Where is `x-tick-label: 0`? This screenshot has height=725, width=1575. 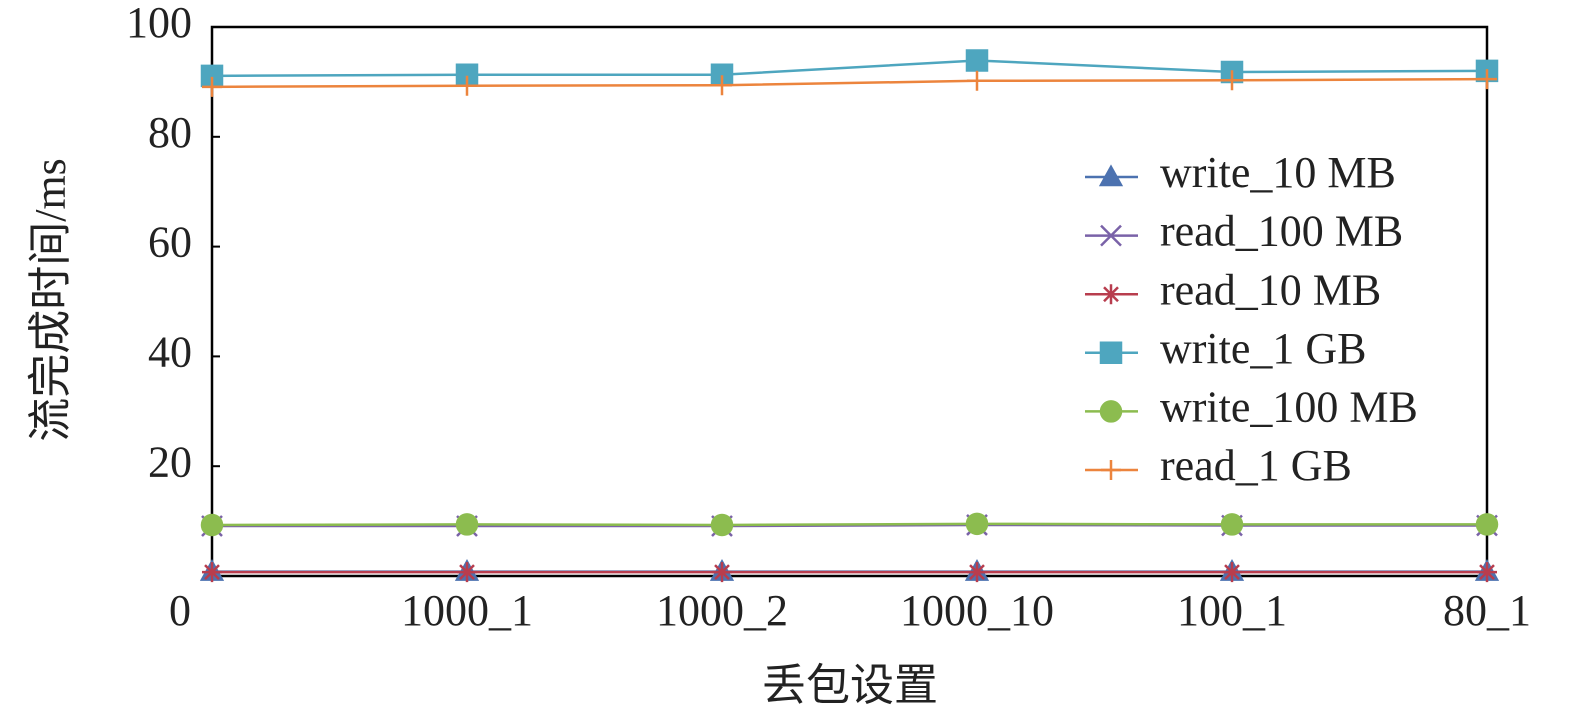 x-tick-label: 0 is located at coordinates (180, 610).